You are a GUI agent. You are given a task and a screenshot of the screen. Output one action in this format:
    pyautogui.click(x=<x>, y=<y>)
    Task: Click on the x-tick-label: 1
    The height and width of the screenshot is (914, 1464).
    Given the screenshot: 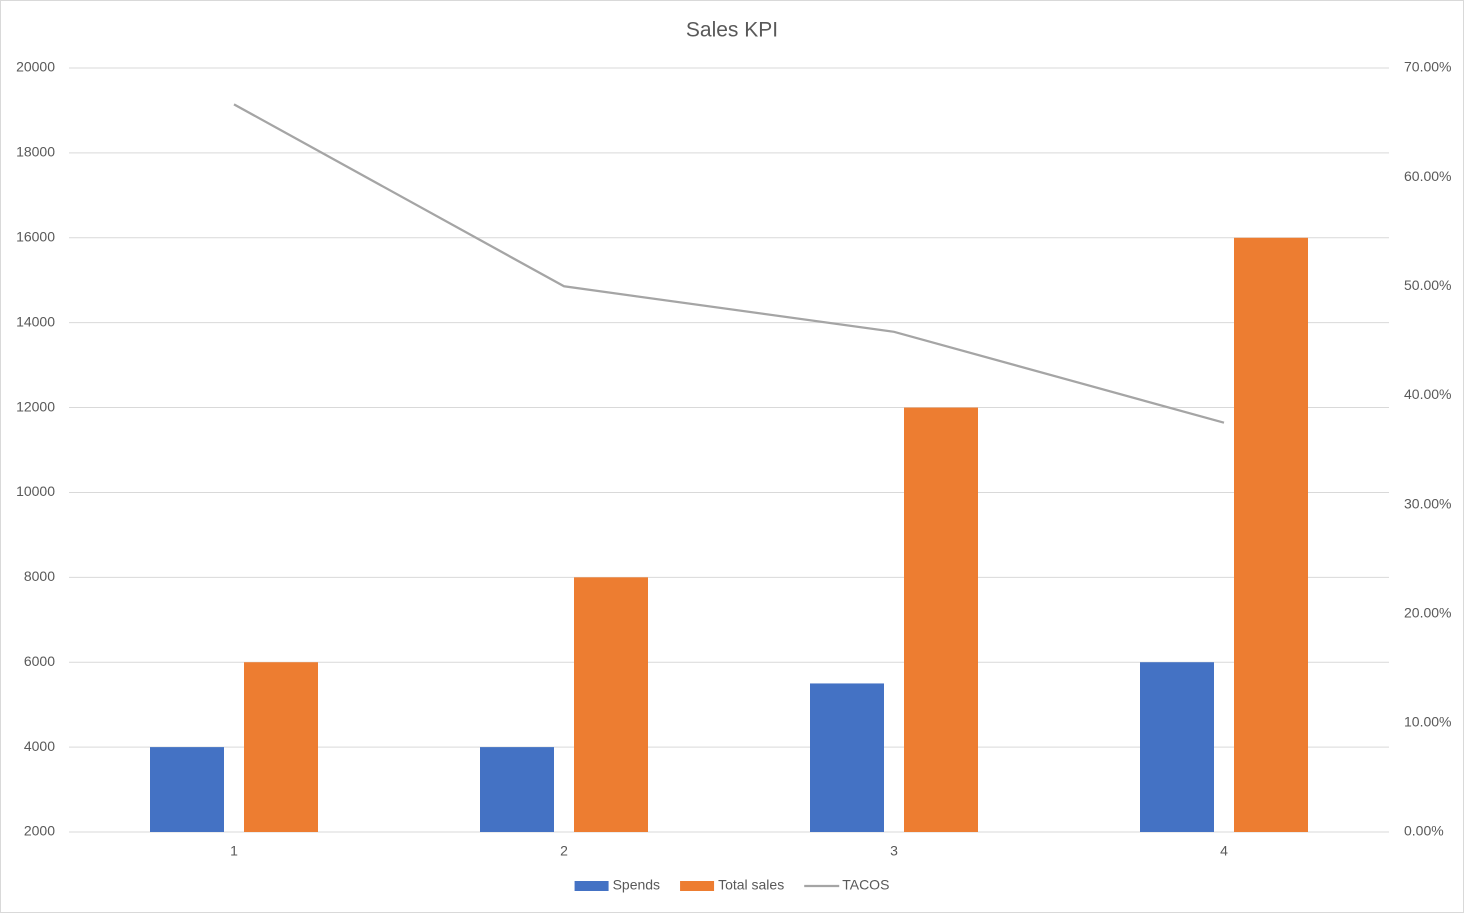 What is the action you would take?
    pyautogui.click(x=234, y=851)
    